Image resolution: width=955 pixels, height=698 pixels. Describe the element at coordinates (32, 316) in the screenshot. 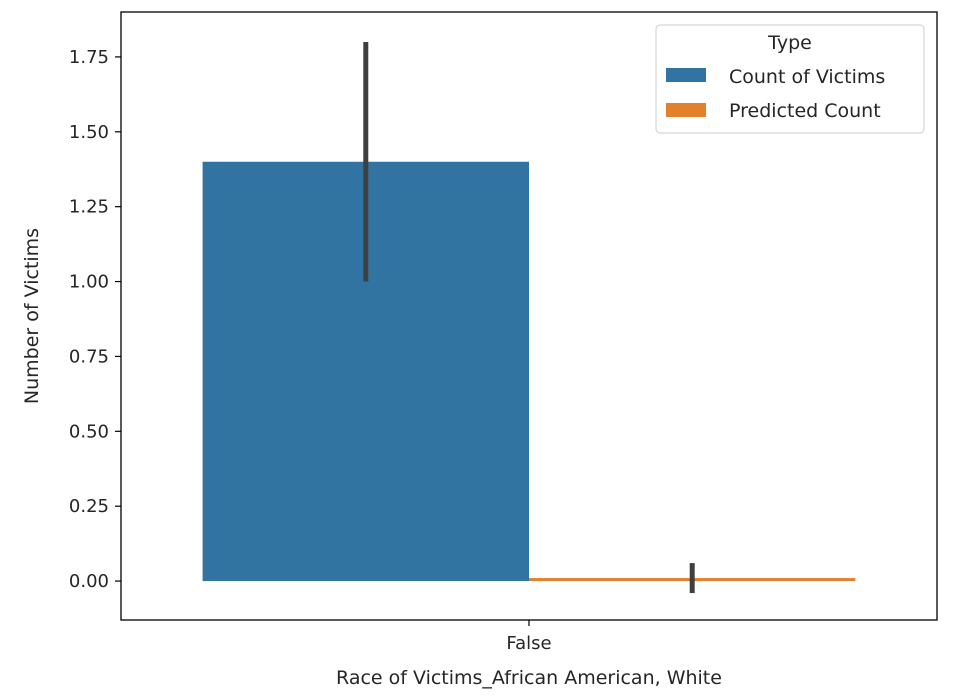

I see `y-axis-label: Number of Victims` at that location.